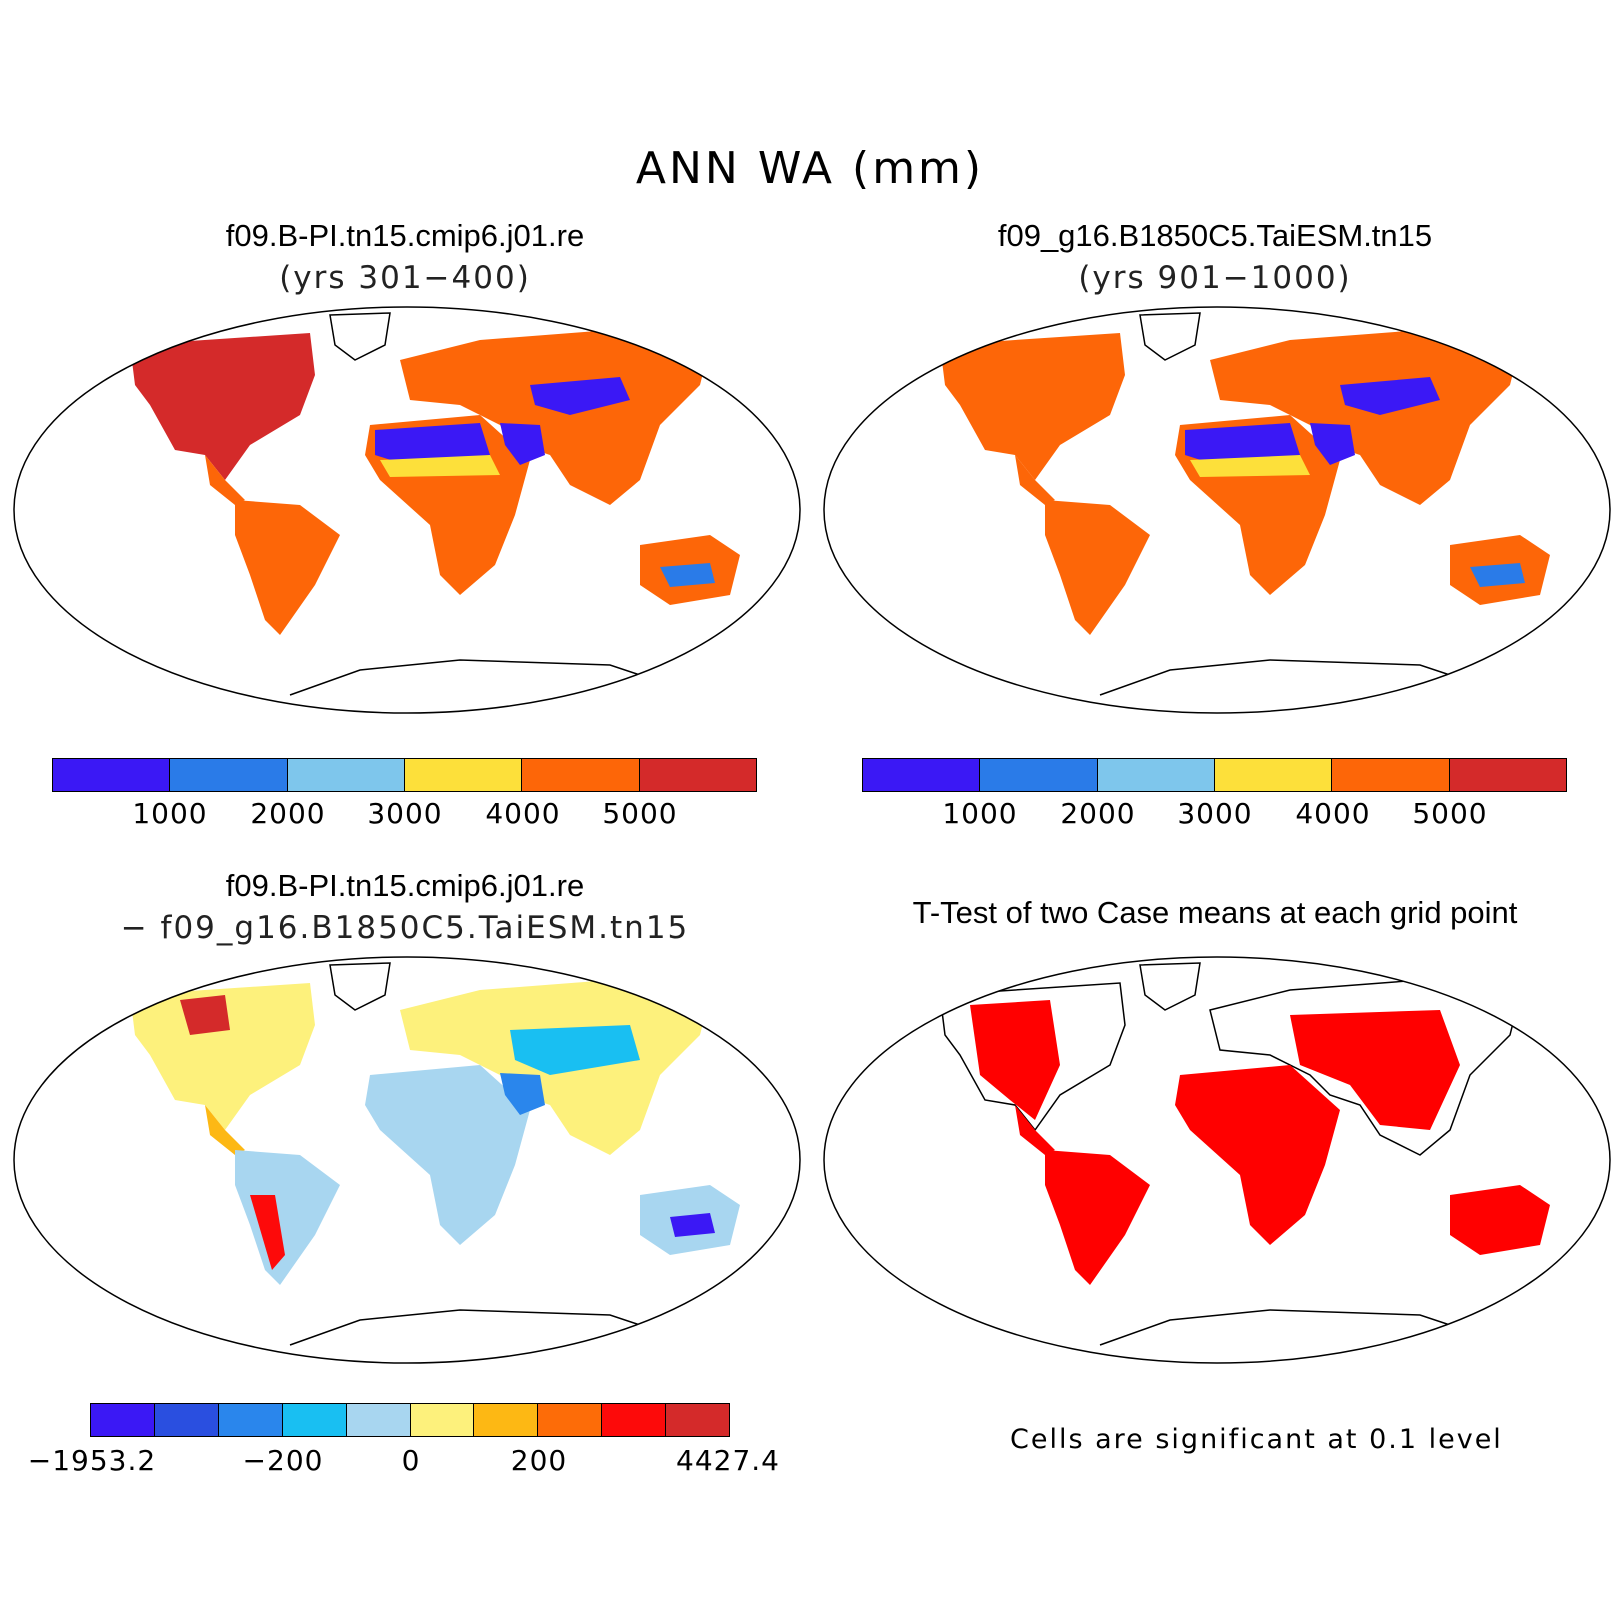  Describe the element at coordinates (1097, 1217) in the screenshot. I see `south-america-significant` at that location.